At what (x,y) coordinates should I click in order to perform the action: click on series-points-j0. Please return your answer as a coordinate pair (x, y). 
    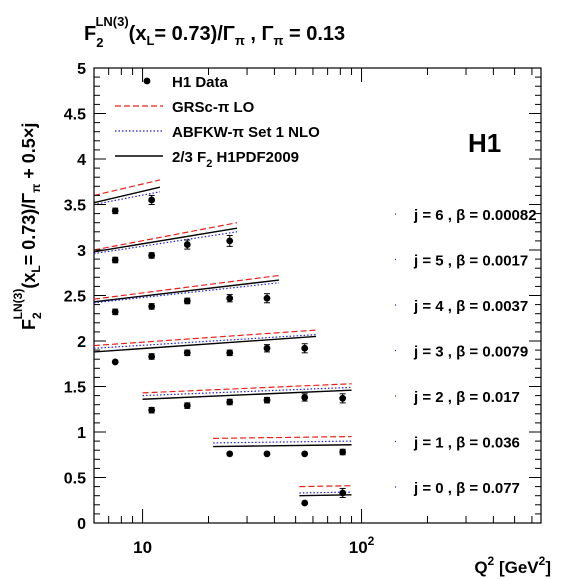
    Looking at the image, I should click on (324, 497).